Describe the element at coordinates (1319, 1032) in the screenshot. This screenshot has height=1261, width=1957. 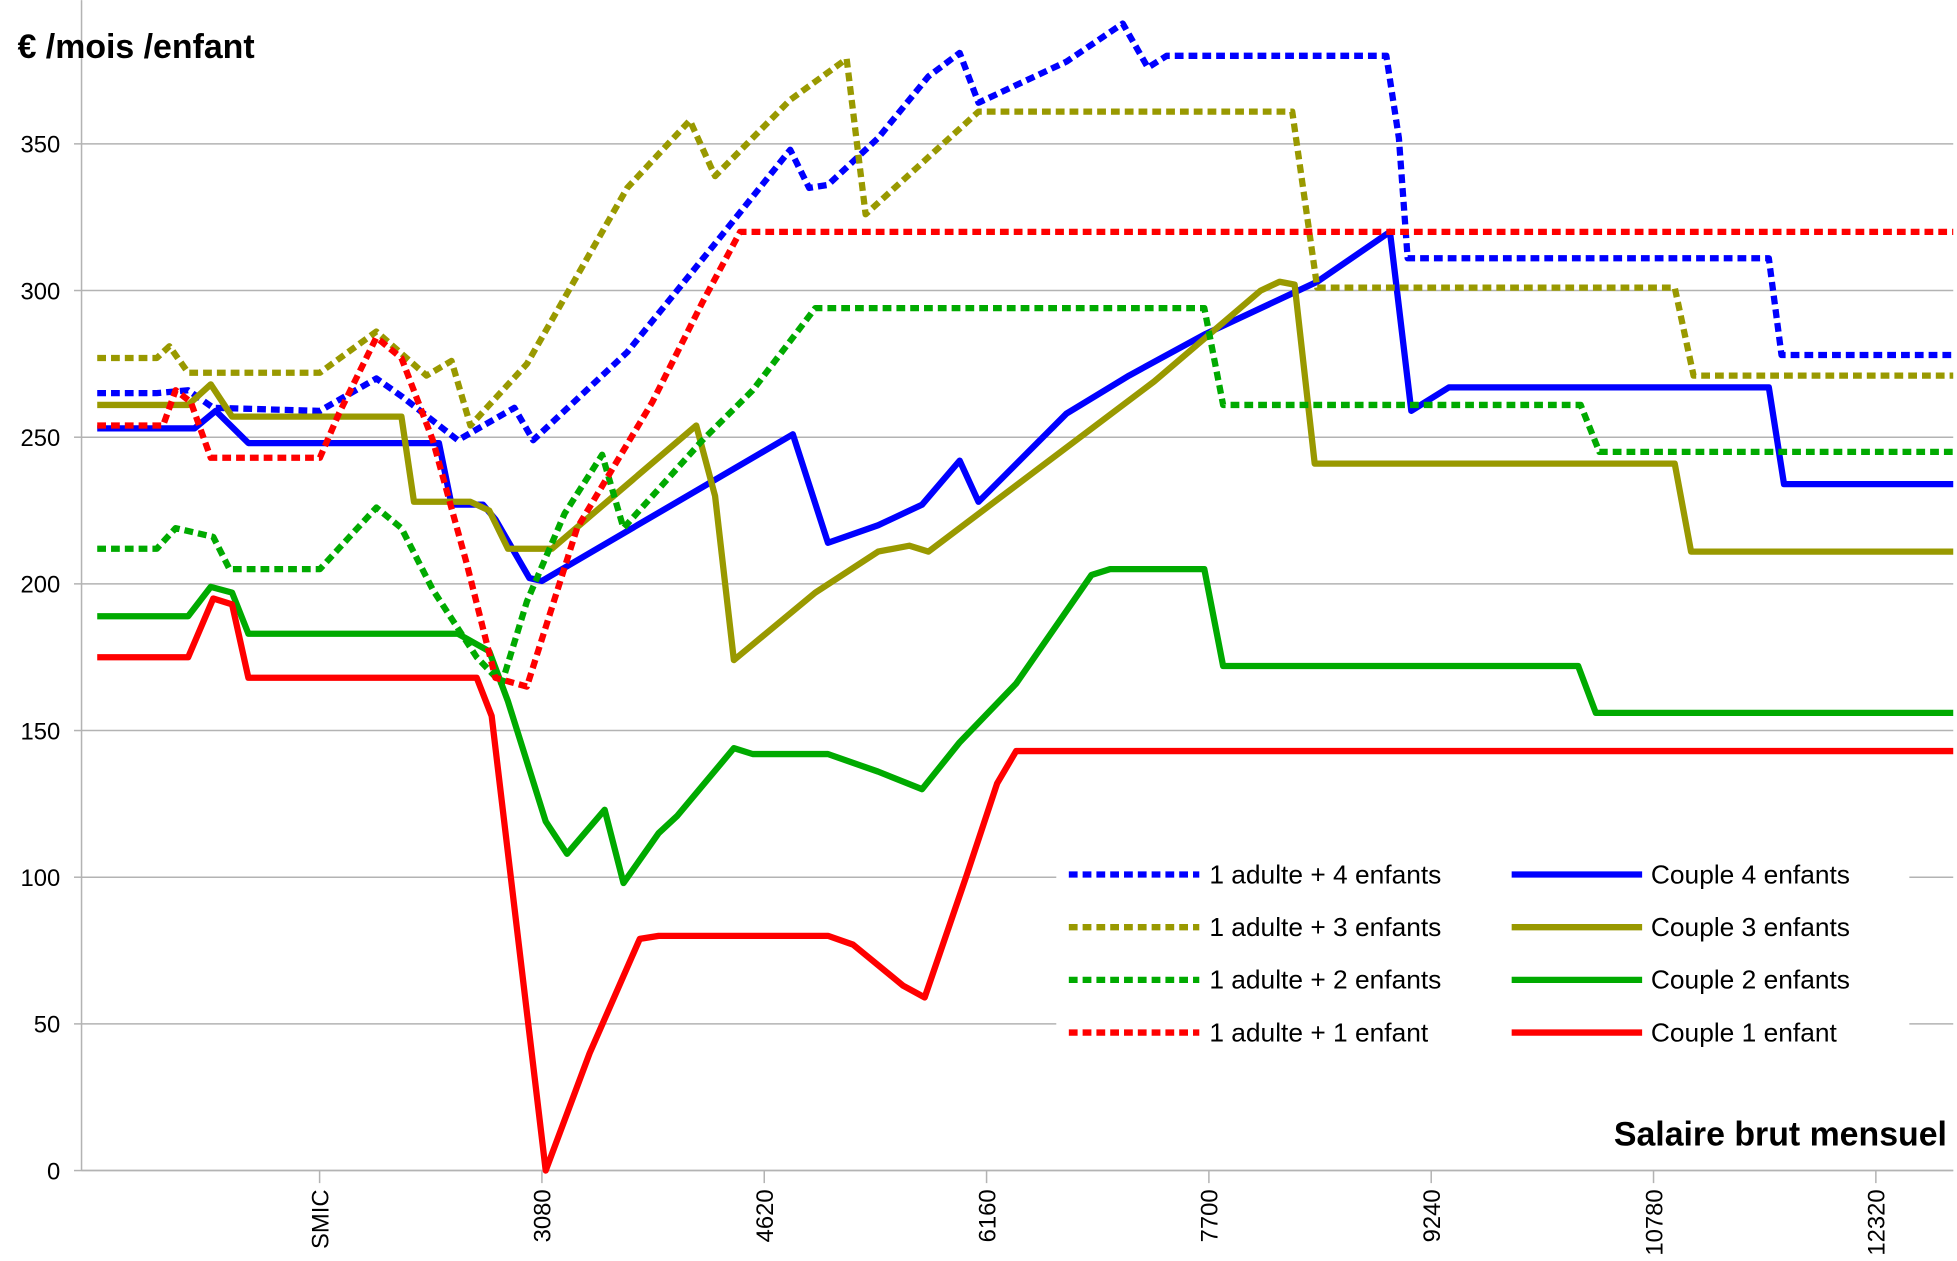
I see `legend-label: 1 adulte + 1 enfant` at that location.